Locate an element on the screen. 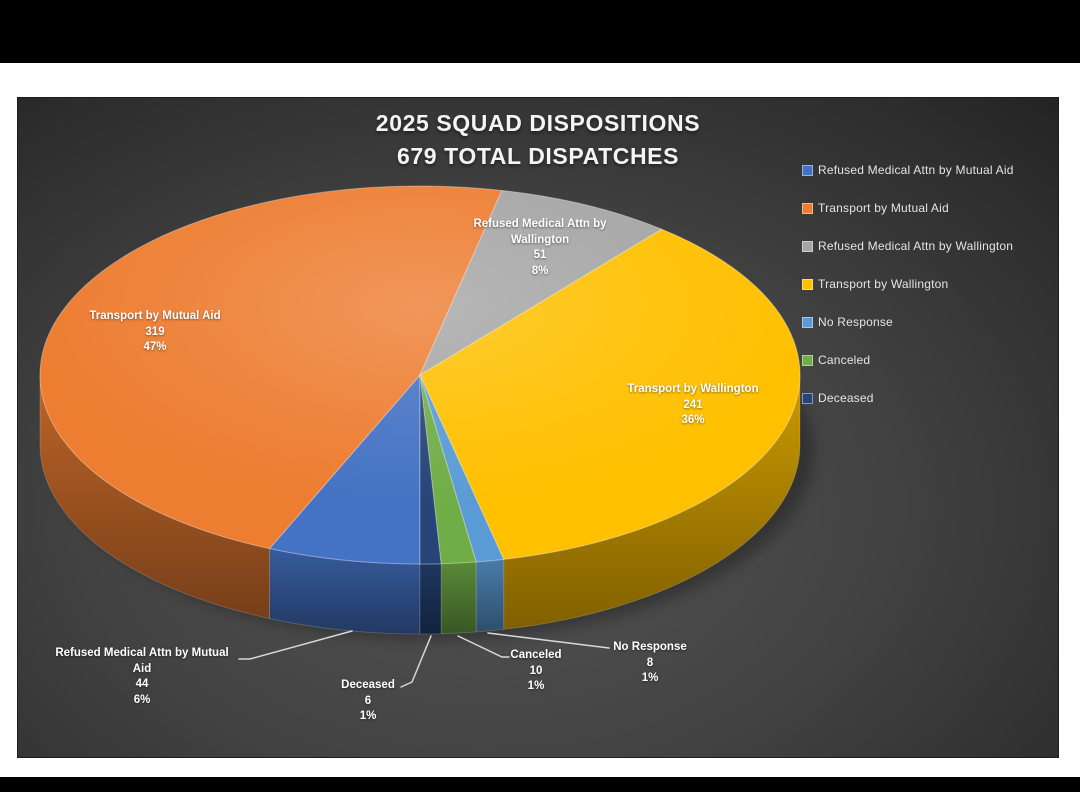 The height and width of the screenshot is (792, 1080). legend-label: Transport by Wallington is located at coordinates (883, 284).